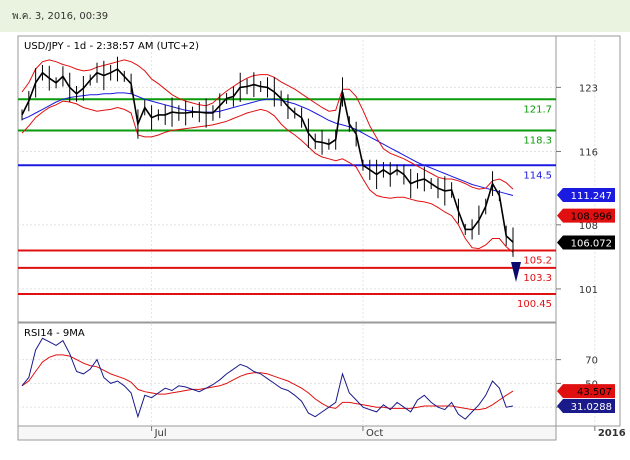 This screenshot has height=460, width=630. What do you see at coordinates (591, 243) in the screenshot?
I see `price-tag-label: 106.072` at bounding box center [591, 243].